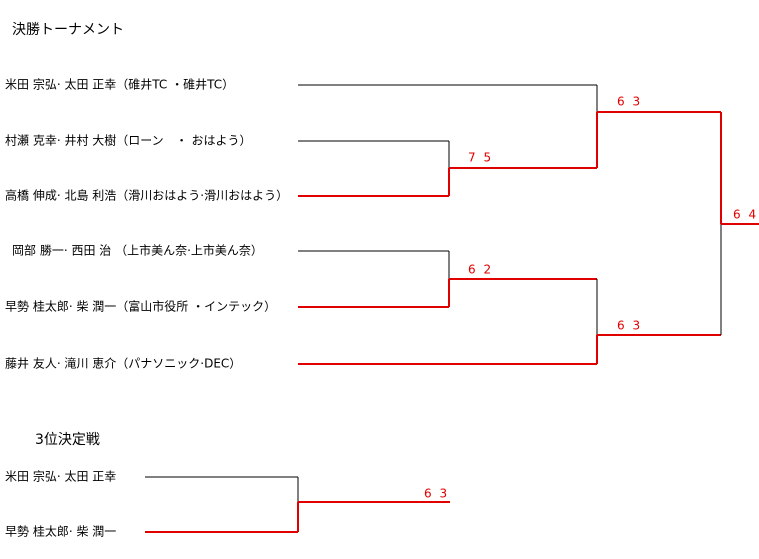 Image resolution: width=759 pixels, height=559 pixels. What do you see at coordinates (60, 531) in the screenshot?
I see `player: 早勢 桂太郎· 柴 潤一` at bounding box center [60, 531].